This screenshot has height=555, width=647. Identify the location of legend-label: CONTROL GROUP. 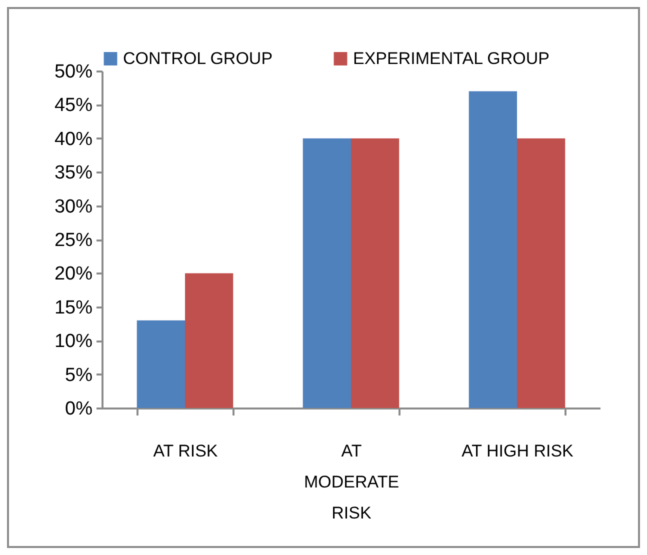
(198, 58).